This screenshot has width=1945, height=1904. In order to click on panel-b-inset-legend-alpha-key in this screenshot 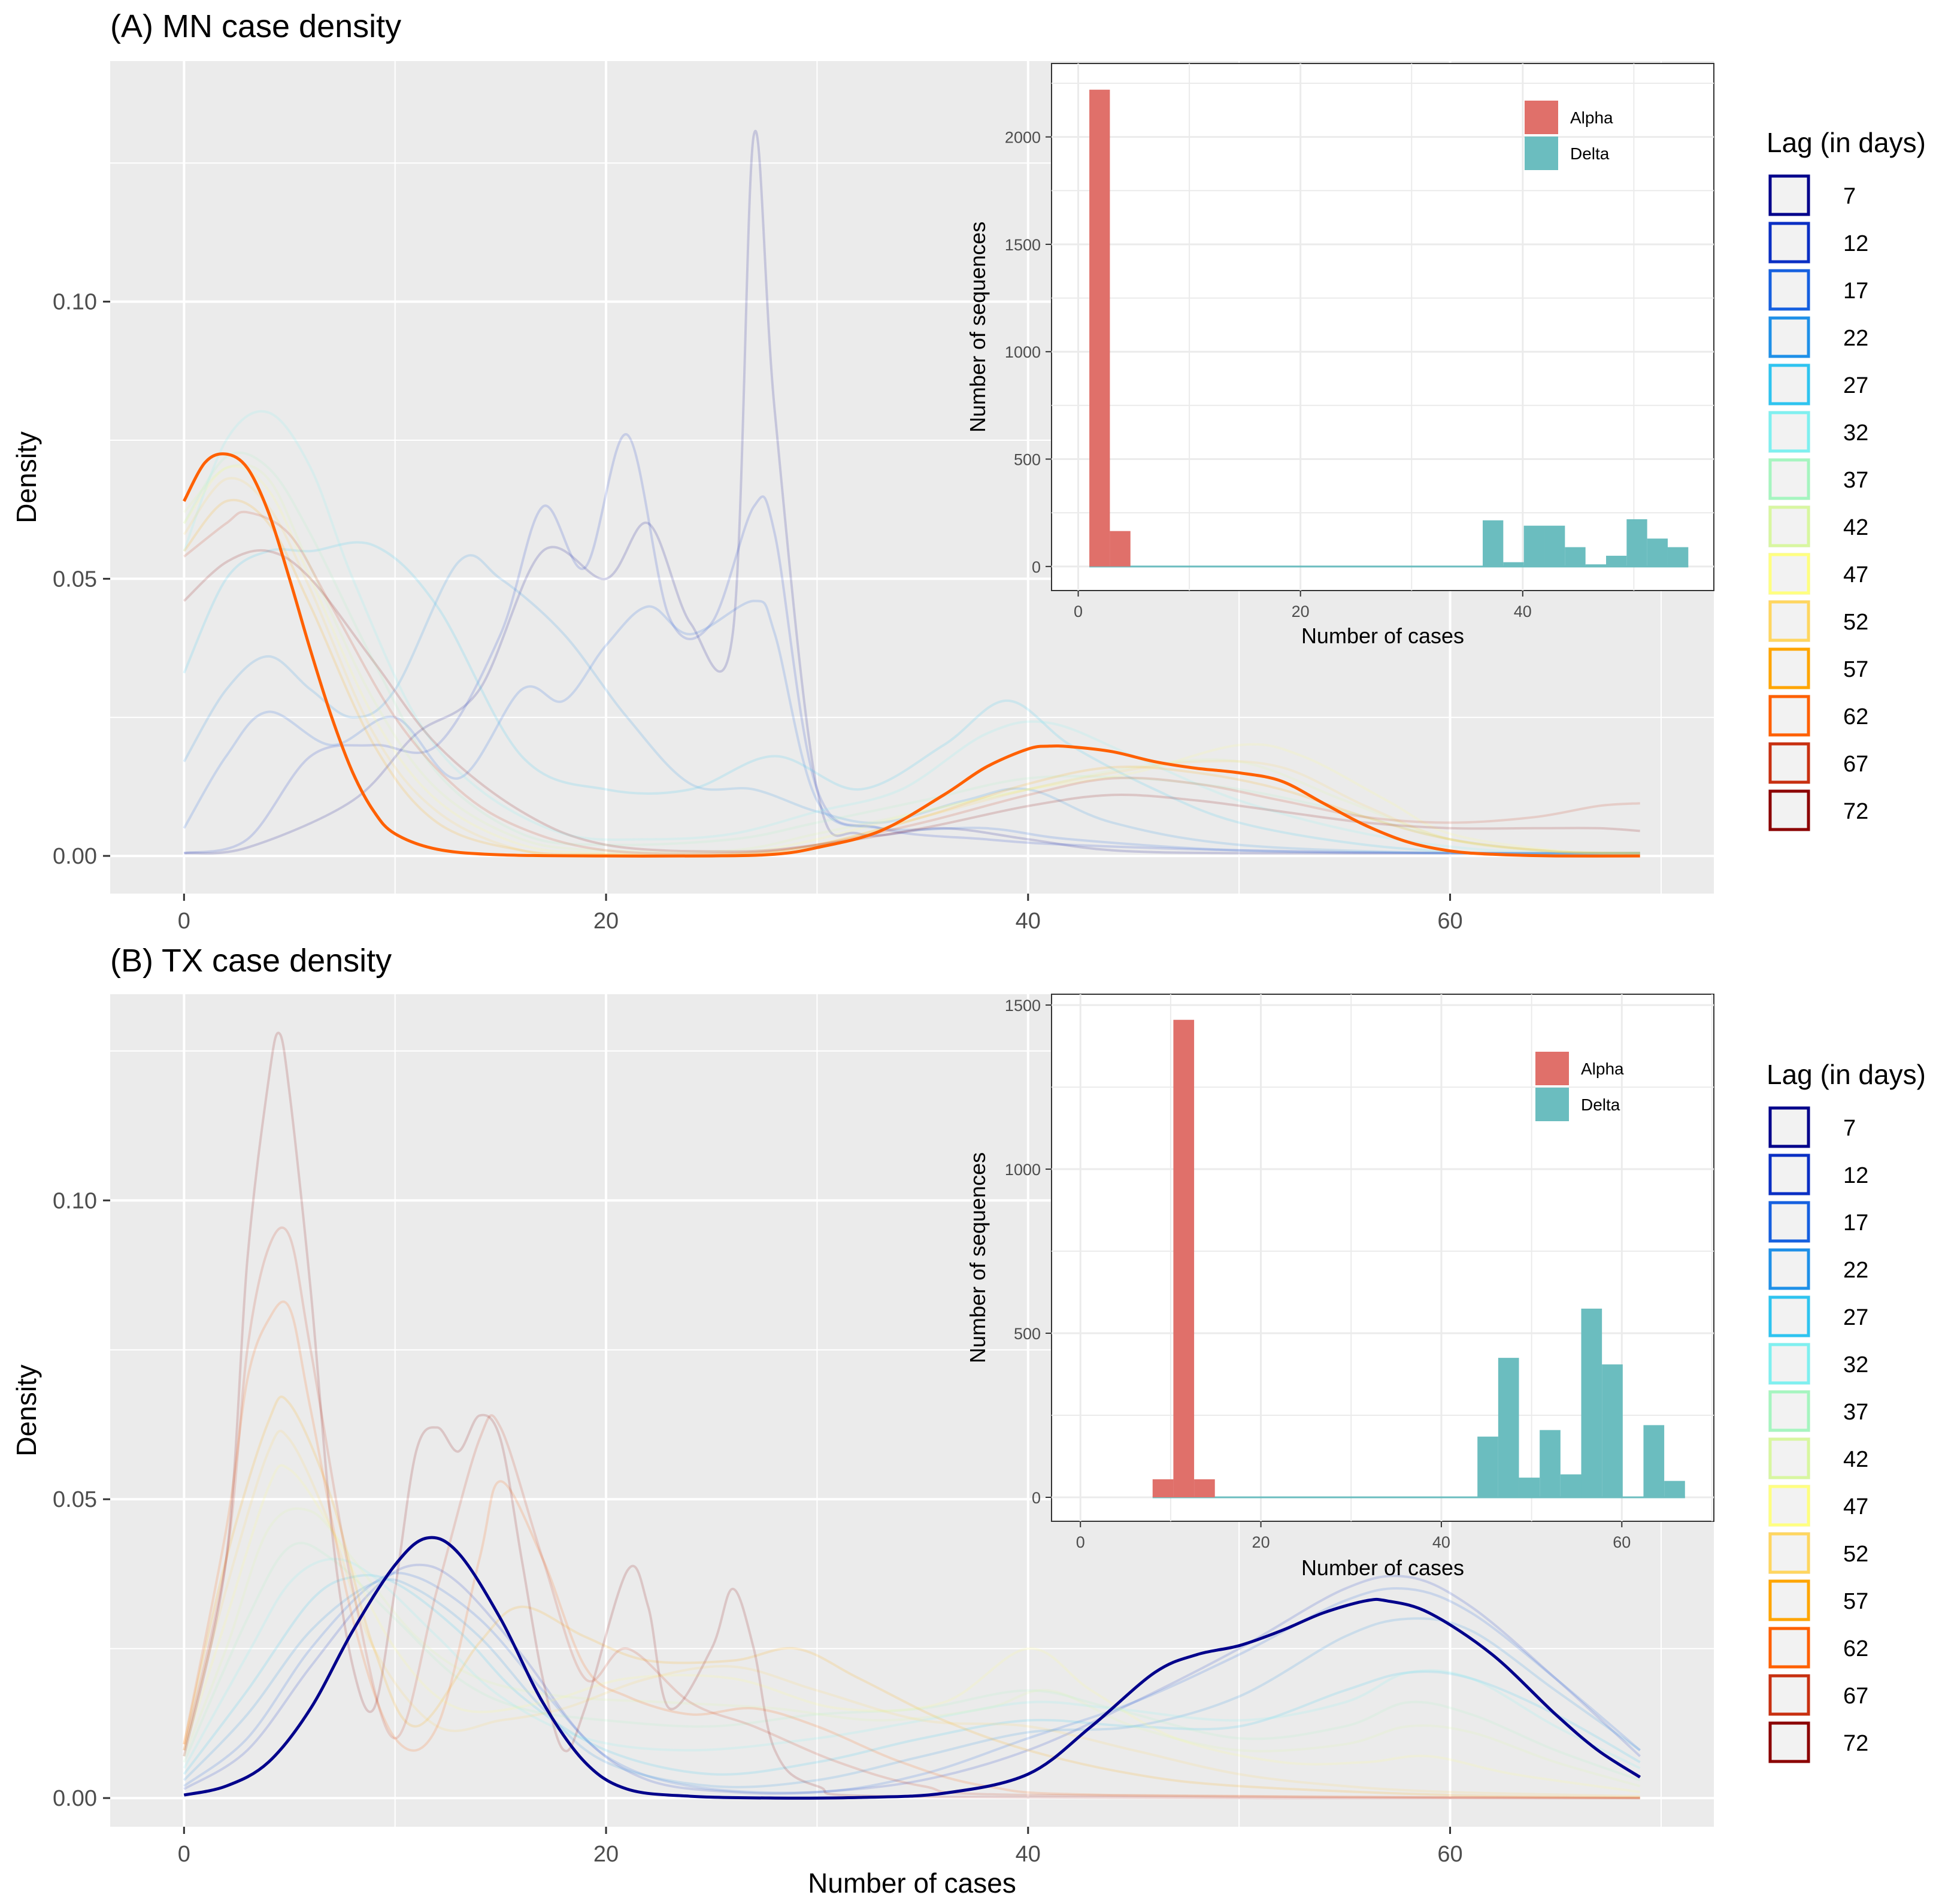, I will do `click(1552, 1068)`.